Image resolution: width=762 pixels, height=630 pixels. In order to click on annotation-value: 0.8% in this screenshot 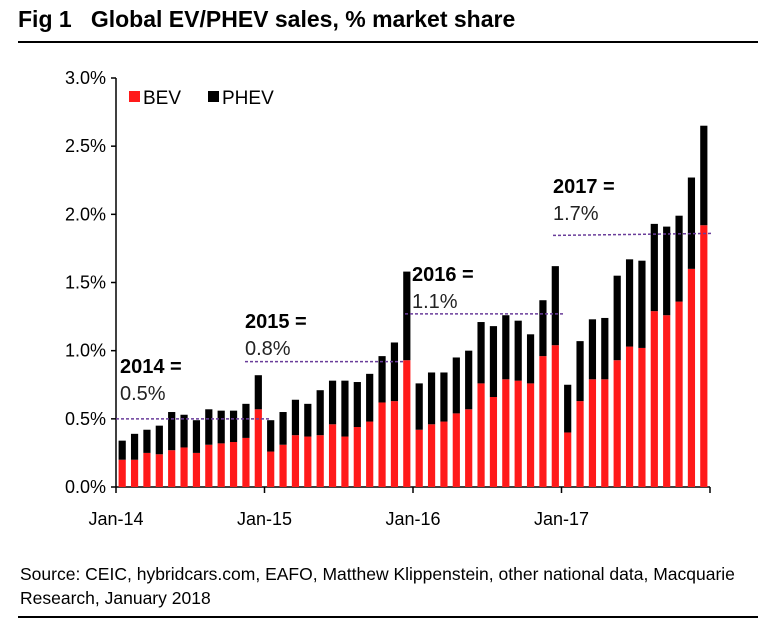, I will do `click(268, 349)`.